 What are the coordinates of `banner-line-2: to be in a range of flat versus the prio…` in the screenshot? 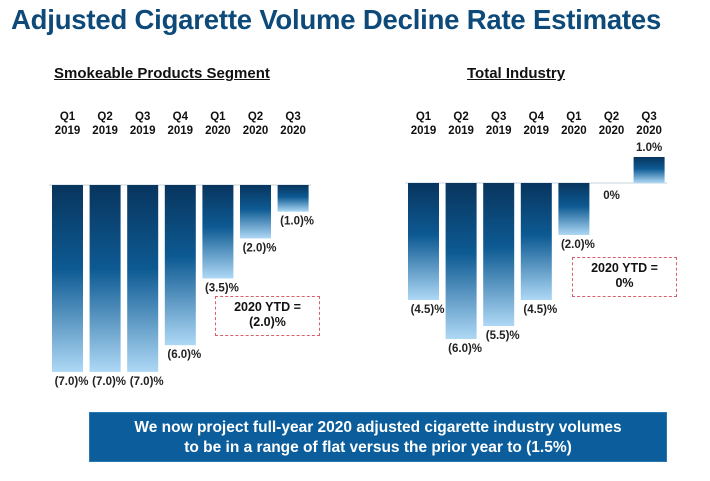 It's located at (378, 447).